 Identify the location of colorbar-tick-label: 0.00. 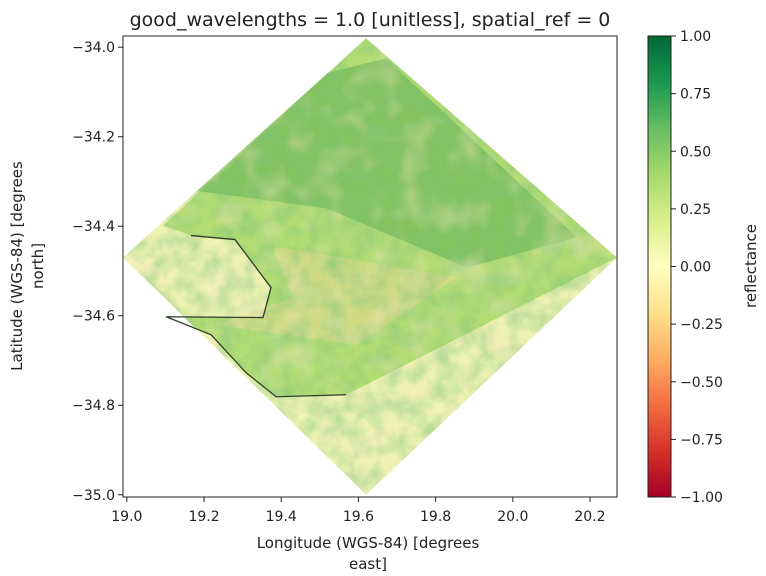
(695, 268).